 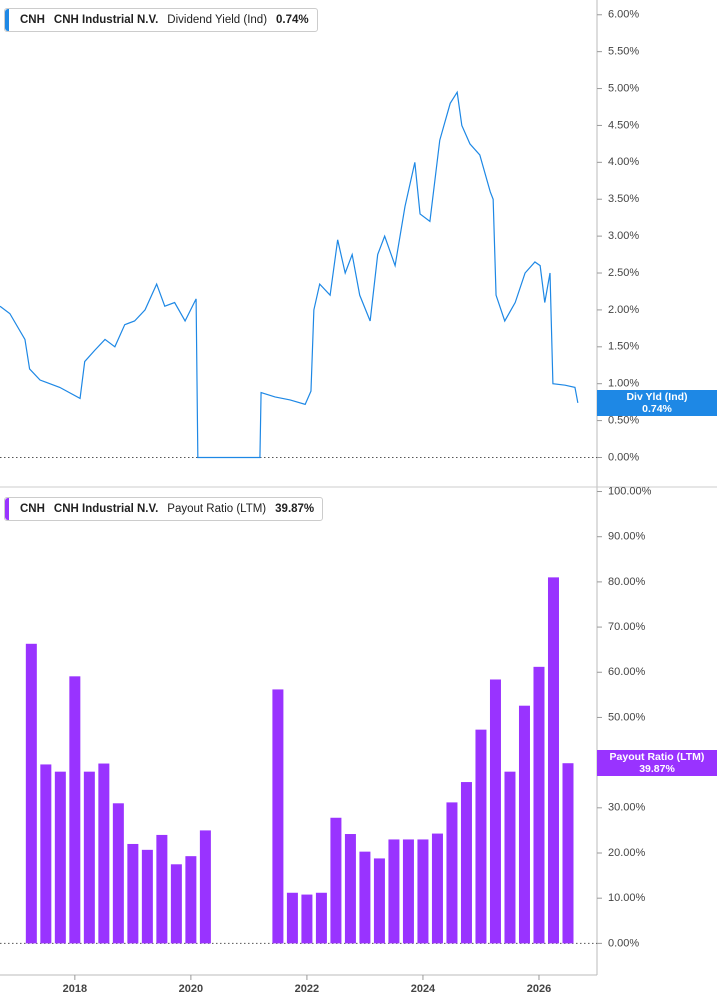 What do you see at coordinates (623, 310) in the screenshot?
I see `y-tick-label: 2.00%` at bounding box center [623, 310].